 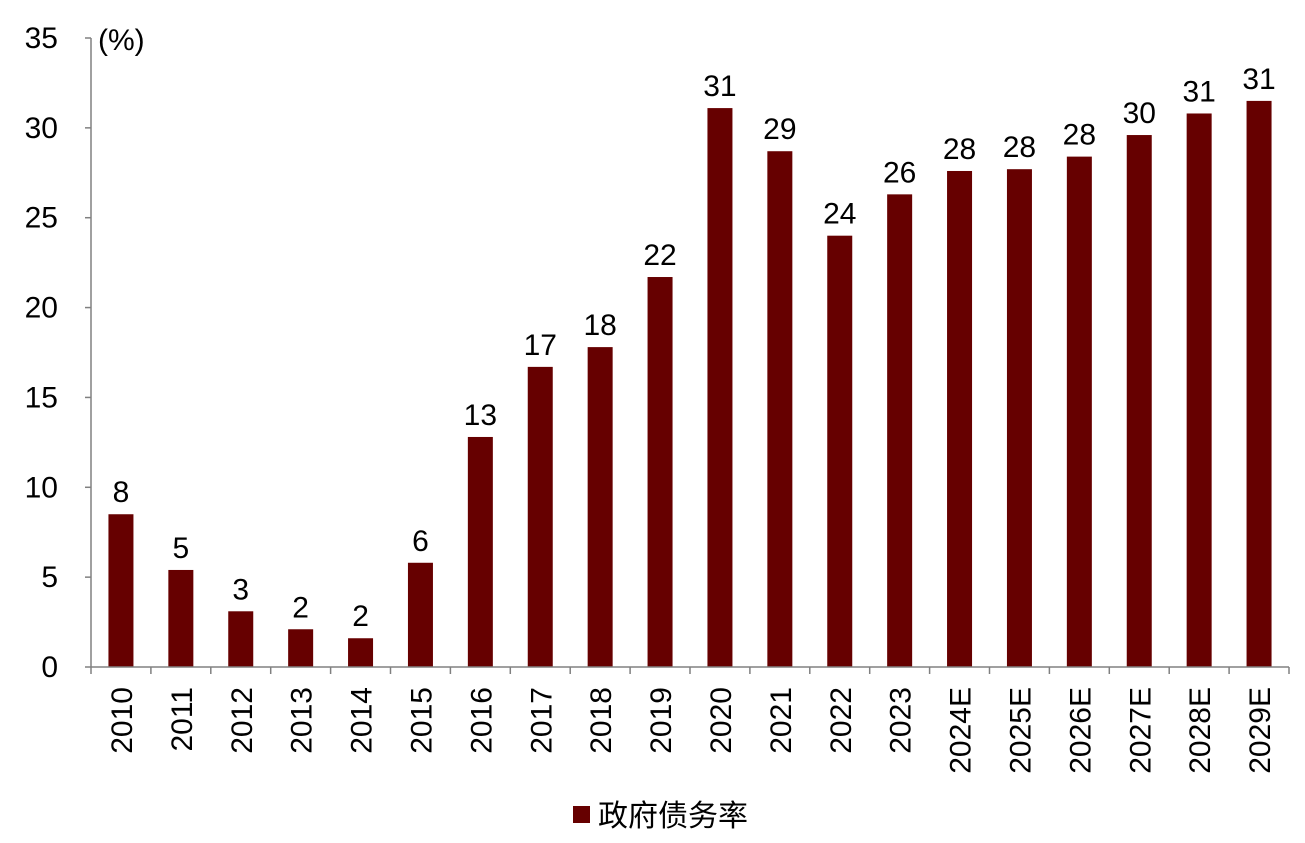 I want to click on data-label: 3, so click(x=240, y=589).